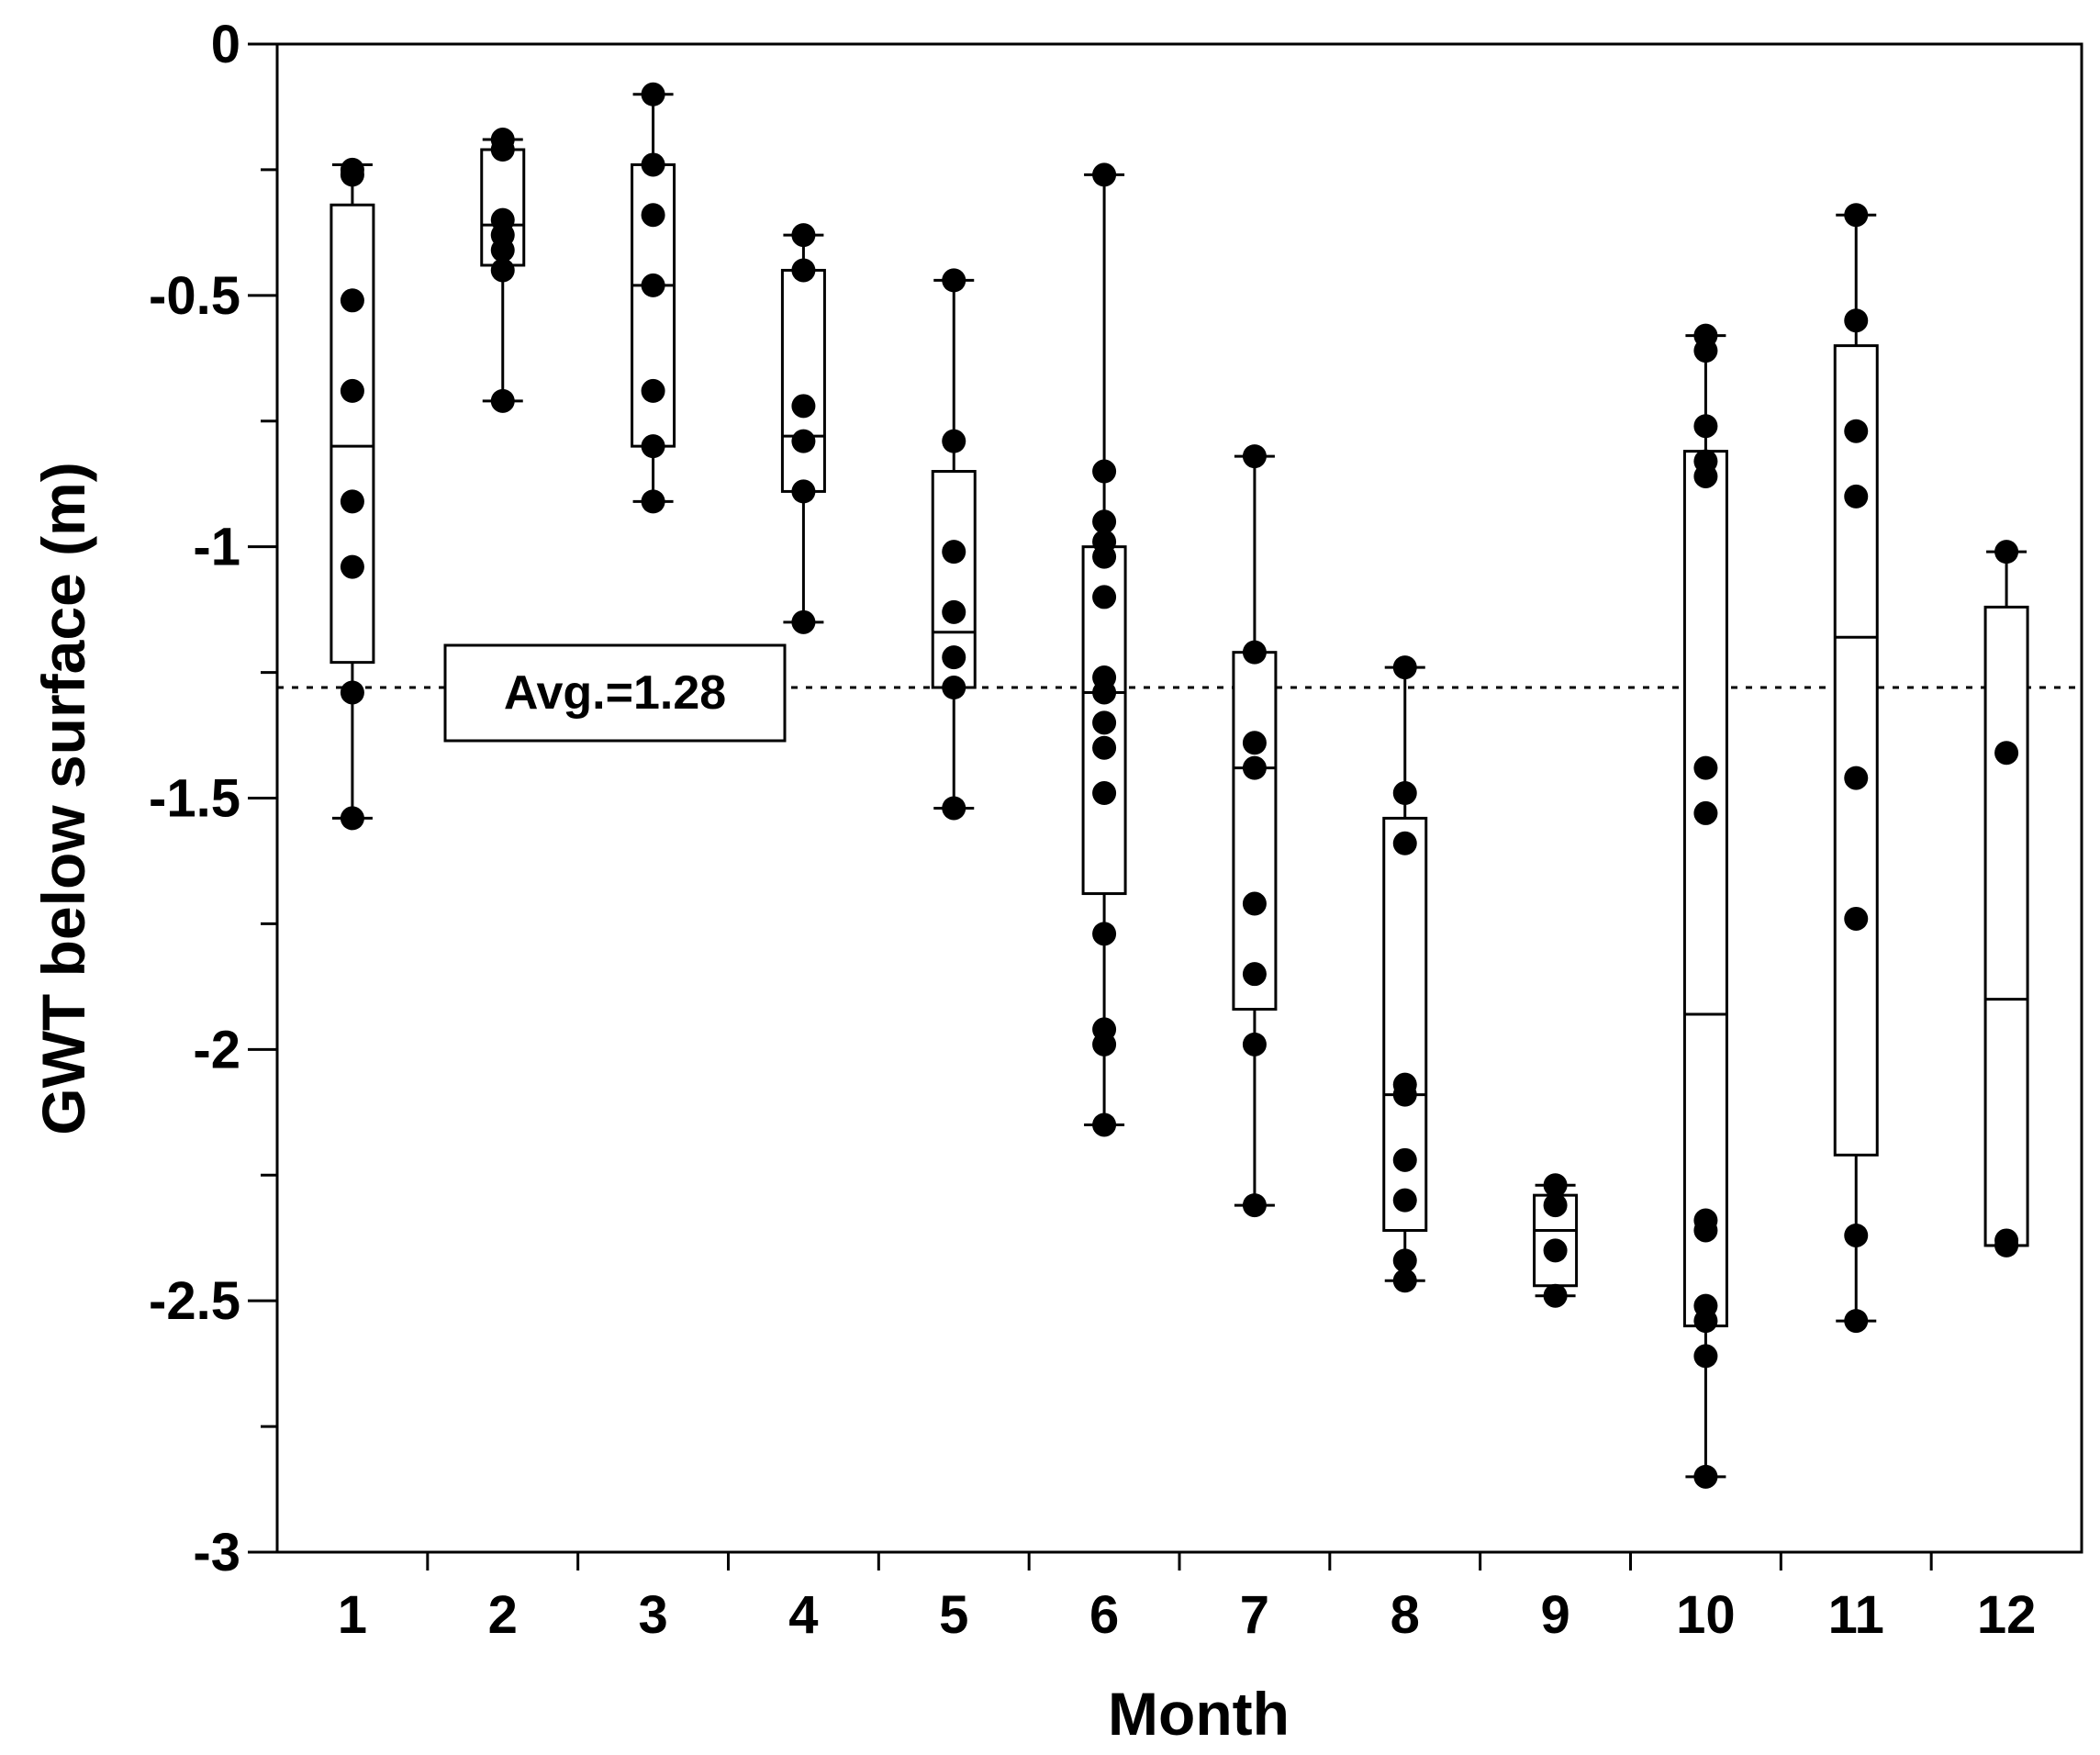  I want to click on average-annotation: Avg.=1.28, so click(615, 693).